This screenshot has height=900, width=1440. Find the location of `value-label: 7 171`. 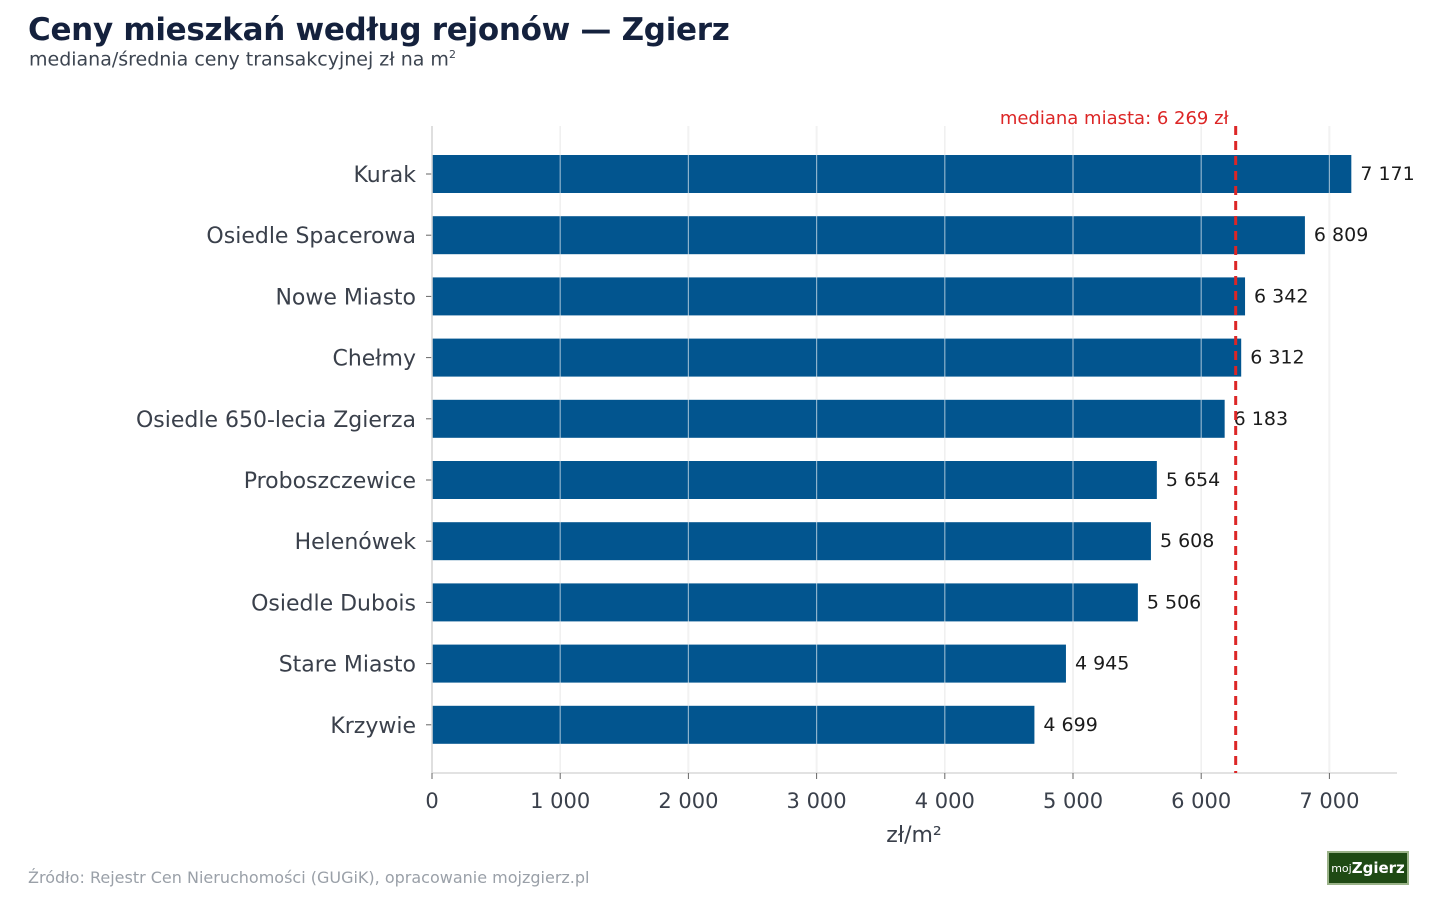

value-label: 7 171 is located at coordinates (1387, 174).